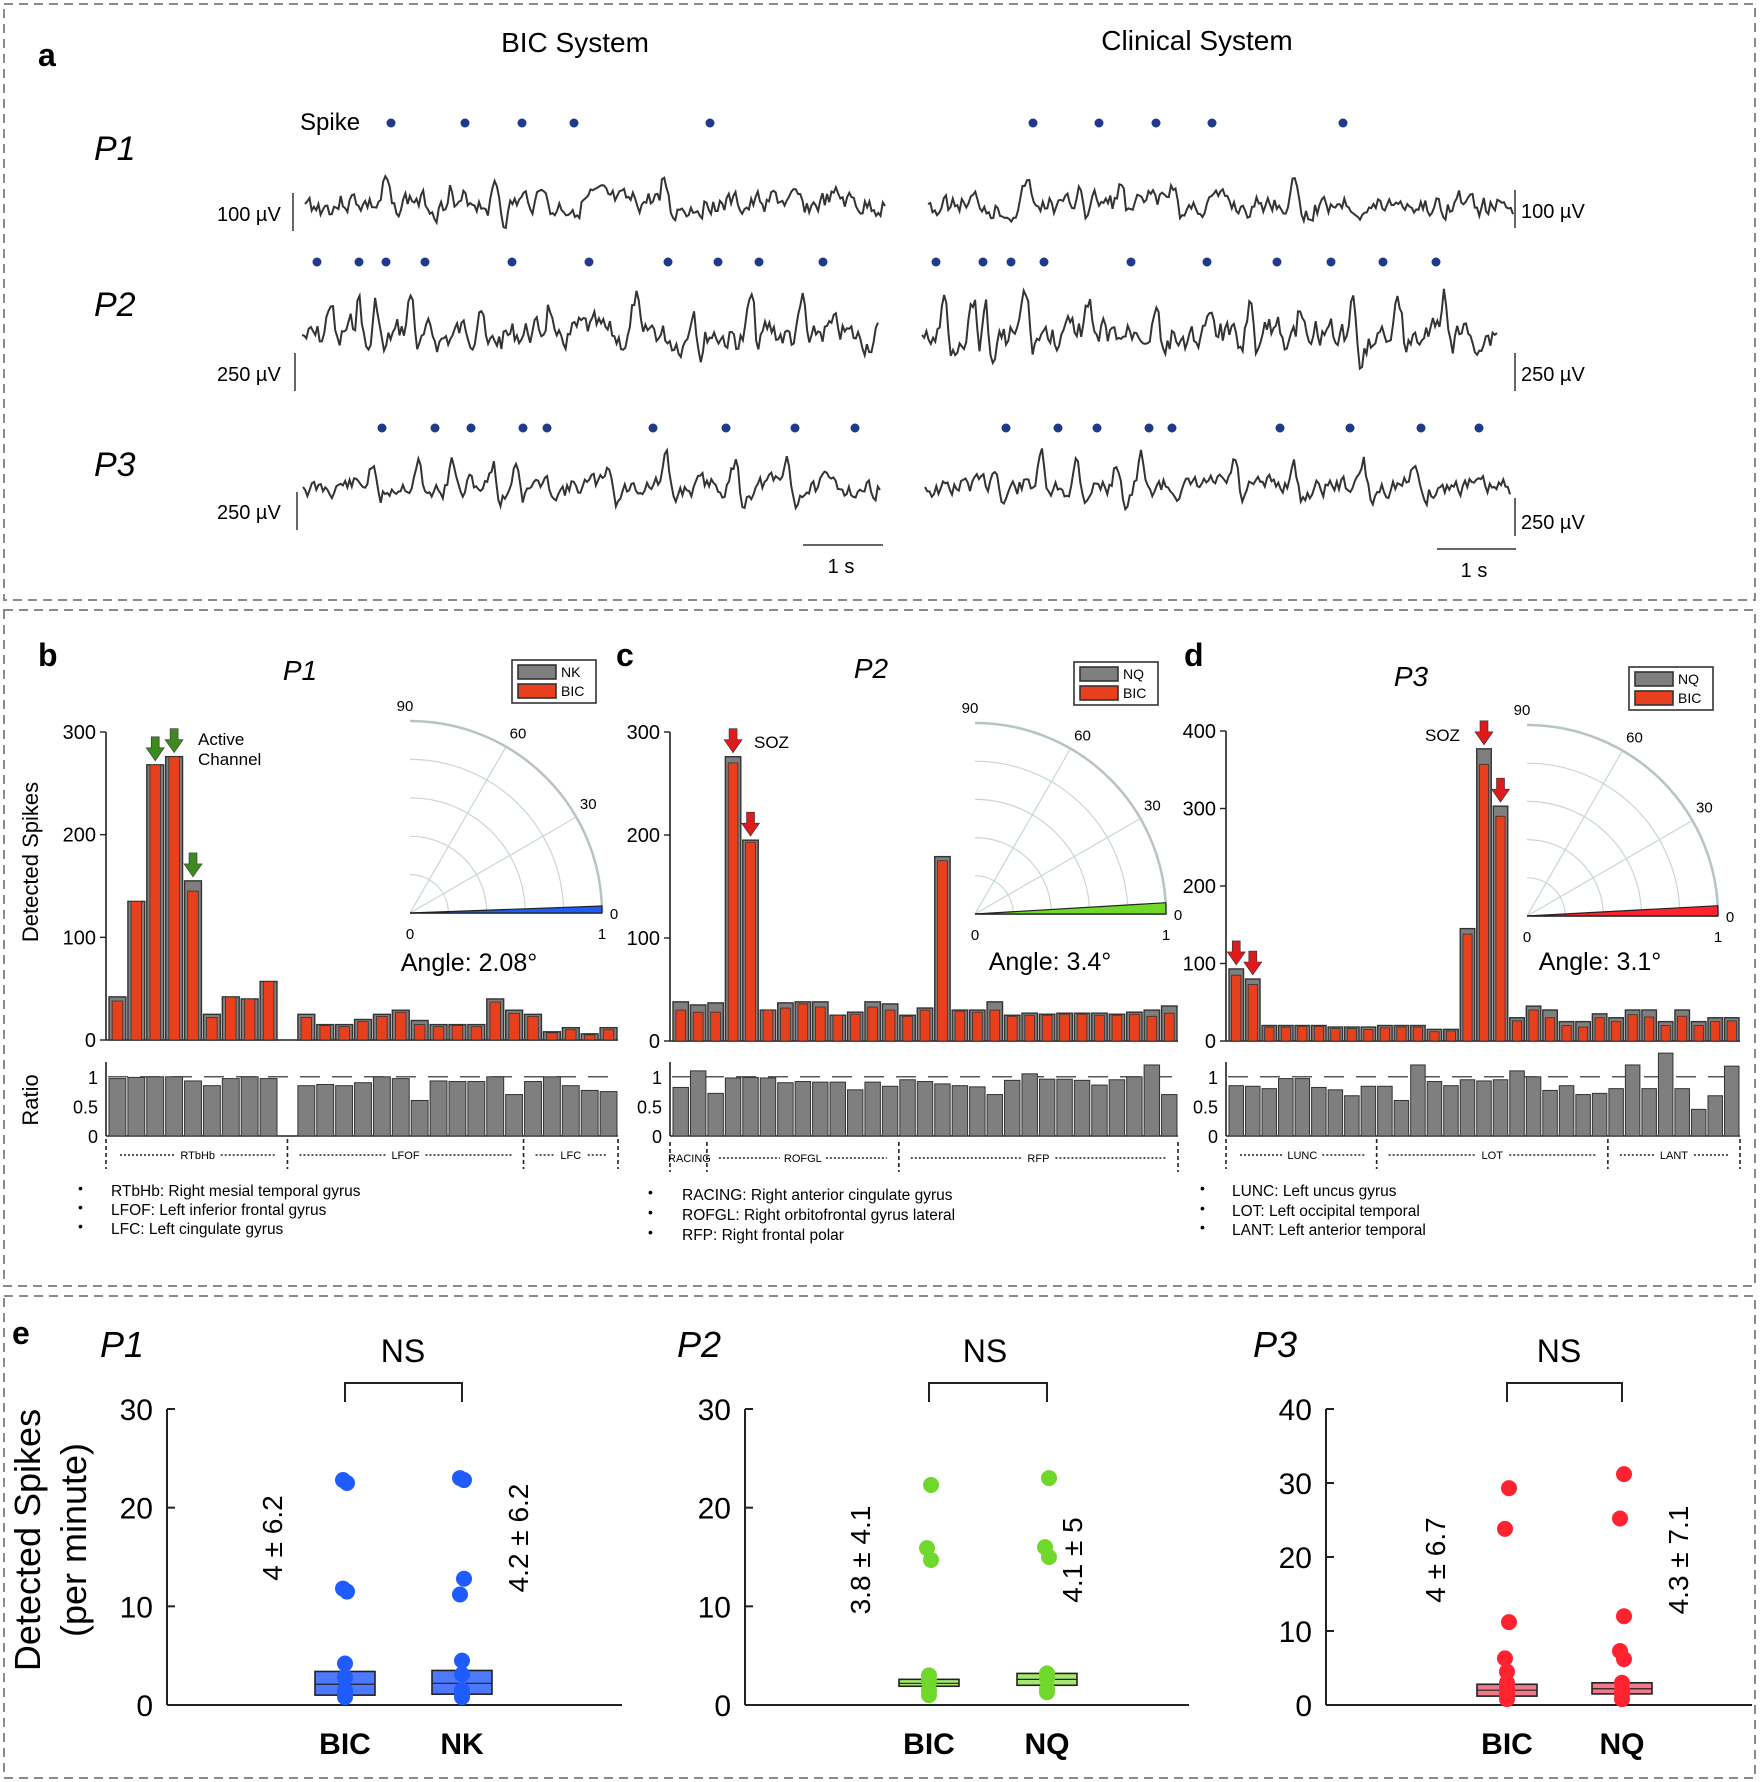  What do you see at coordinates (1295, 1410) in the screenshot?
I see `y-tick-label: 40` at bounding box center [1295, 1410].